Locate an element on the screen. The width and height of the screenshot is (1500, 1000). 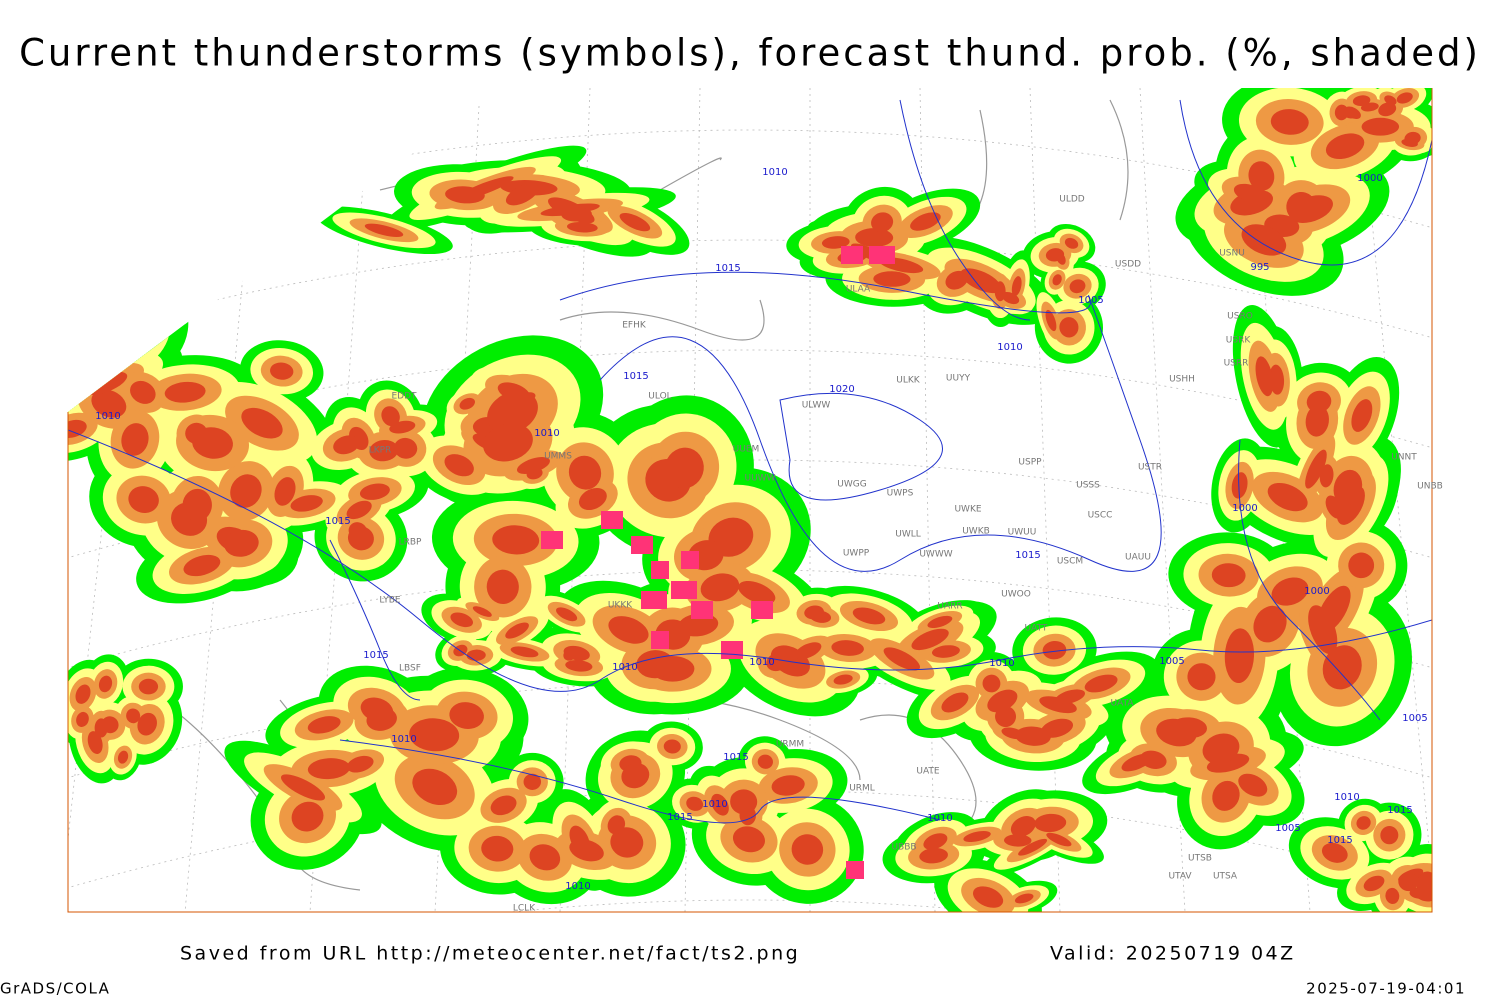
station-label: UATE is located at coordinates (928, 772).